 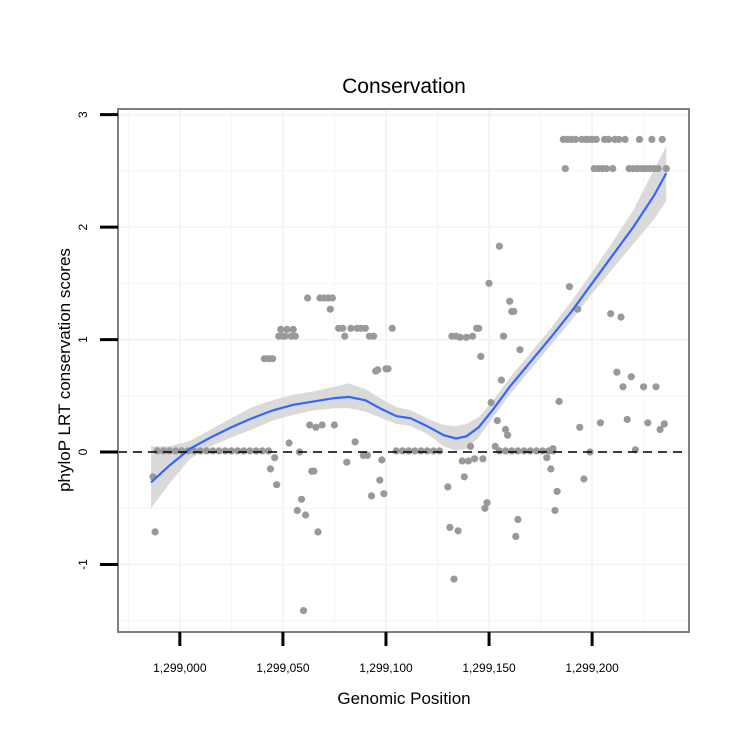 What do you see at coordinates (386, 668) in the screenshot?
I see `x-tick-label: 1,299,100` at bounding box center [386, 668].